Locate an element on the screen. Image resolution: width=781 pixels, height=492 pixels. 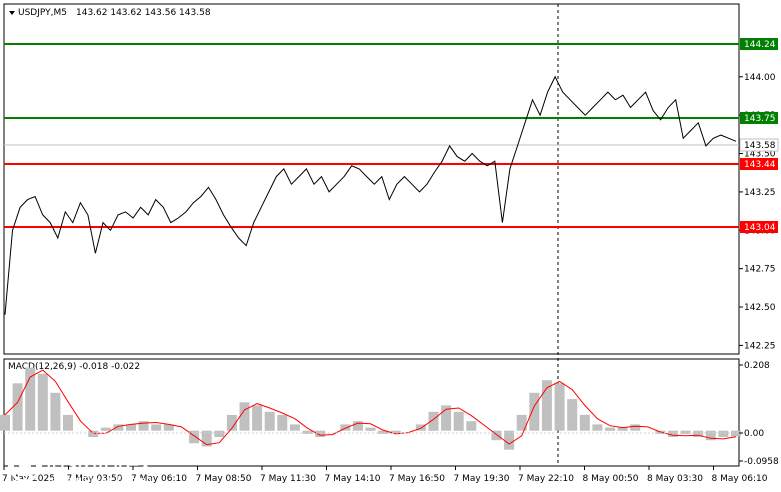
time-tick-label: 7 May 08:50 is located at coordinates (224, 479).